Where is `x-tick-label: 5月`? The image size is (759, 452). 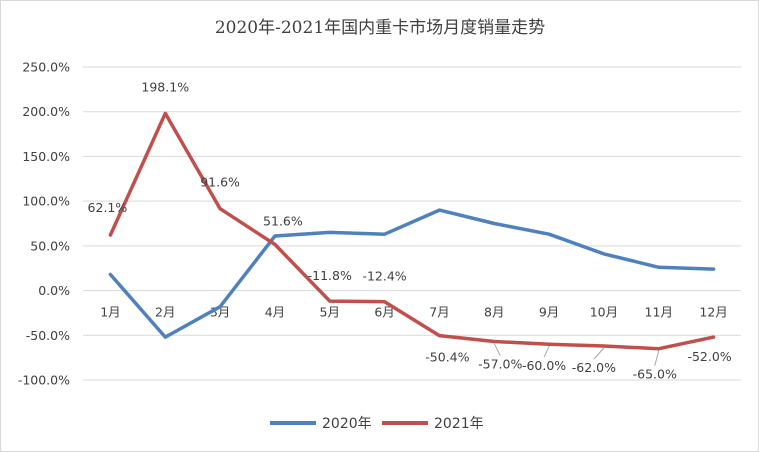 x-tick-label: 5月 is located at coordinates (330, 312).